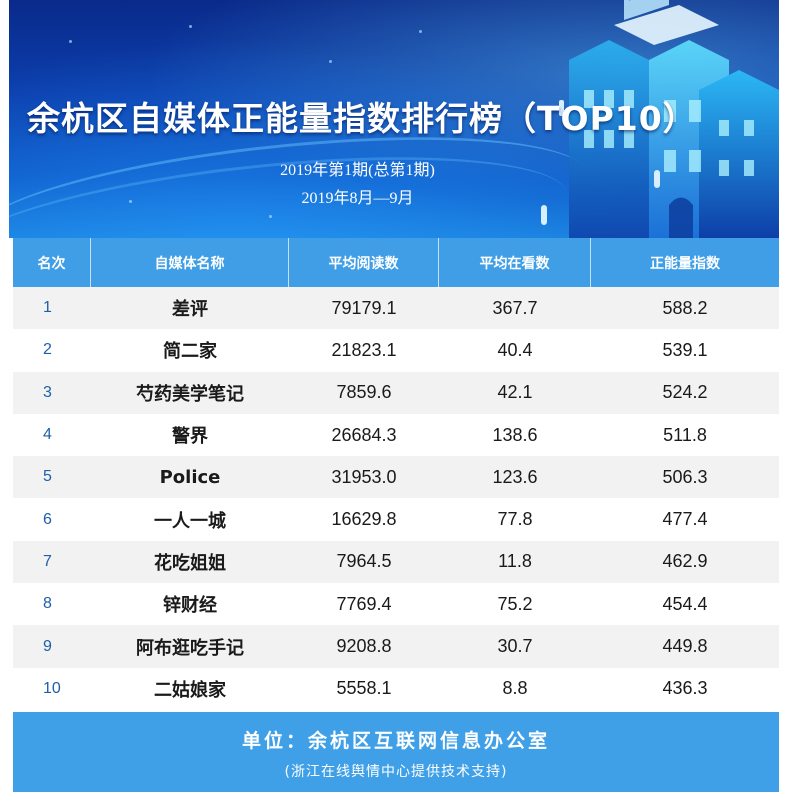  I want to click on issue-number: 2019年第1期(总第1期), so click(357, 170).